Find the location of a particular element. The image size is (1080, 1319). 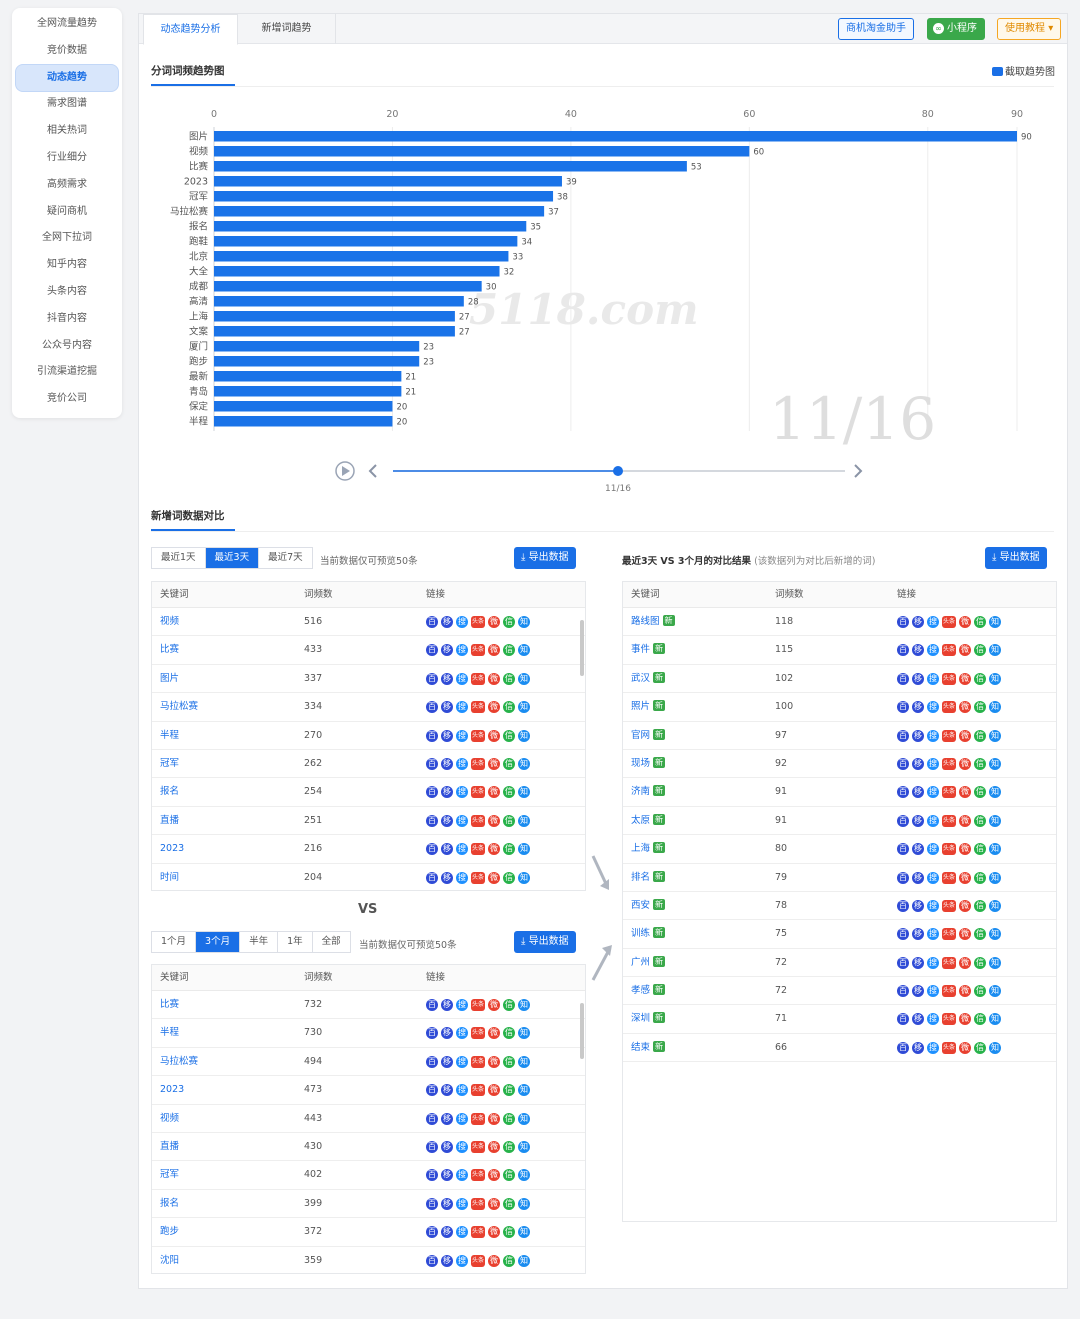

sidebar-item: 抖音内容 is located at coordinates (67, 318).